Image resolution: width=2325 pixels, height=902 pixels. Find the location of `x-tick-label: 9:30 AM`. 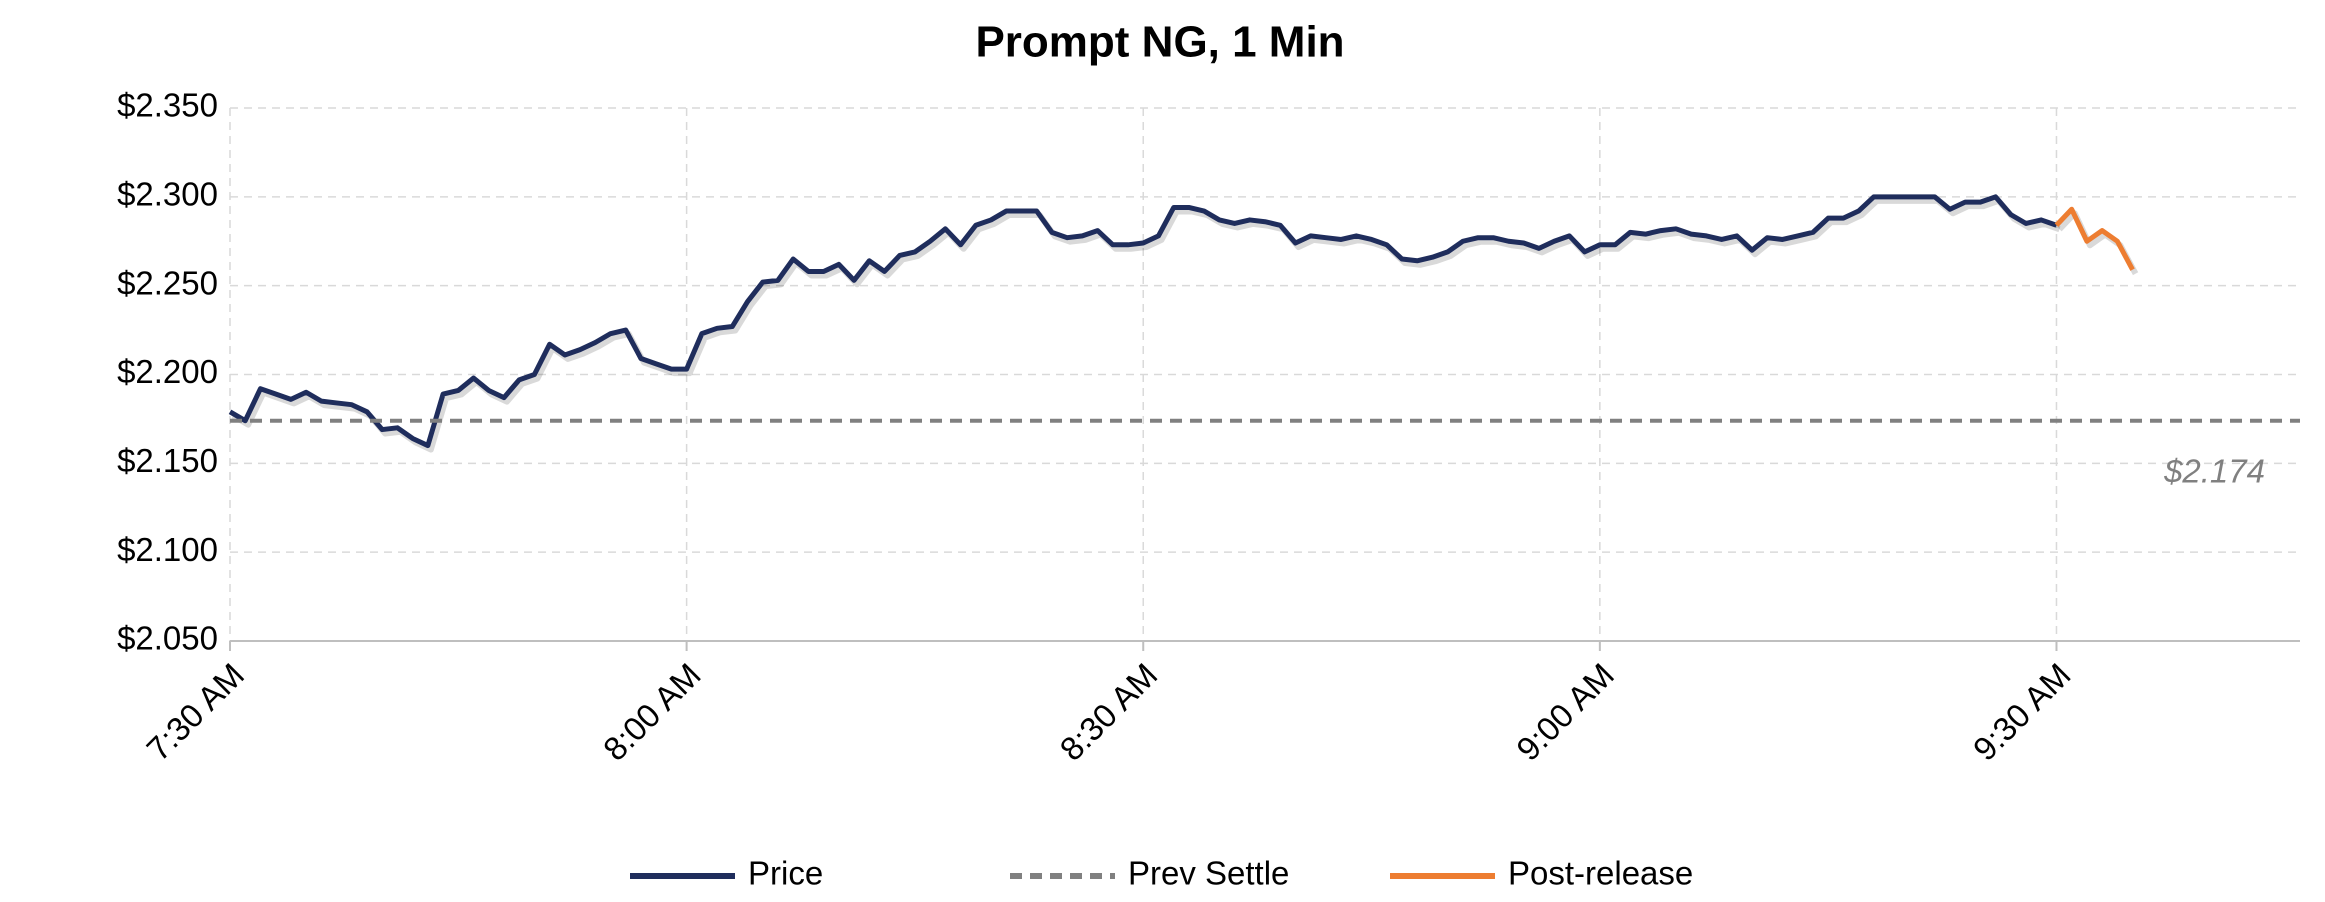

x-tick-label: 9:30 AM is located at coordinates (2022, 712).